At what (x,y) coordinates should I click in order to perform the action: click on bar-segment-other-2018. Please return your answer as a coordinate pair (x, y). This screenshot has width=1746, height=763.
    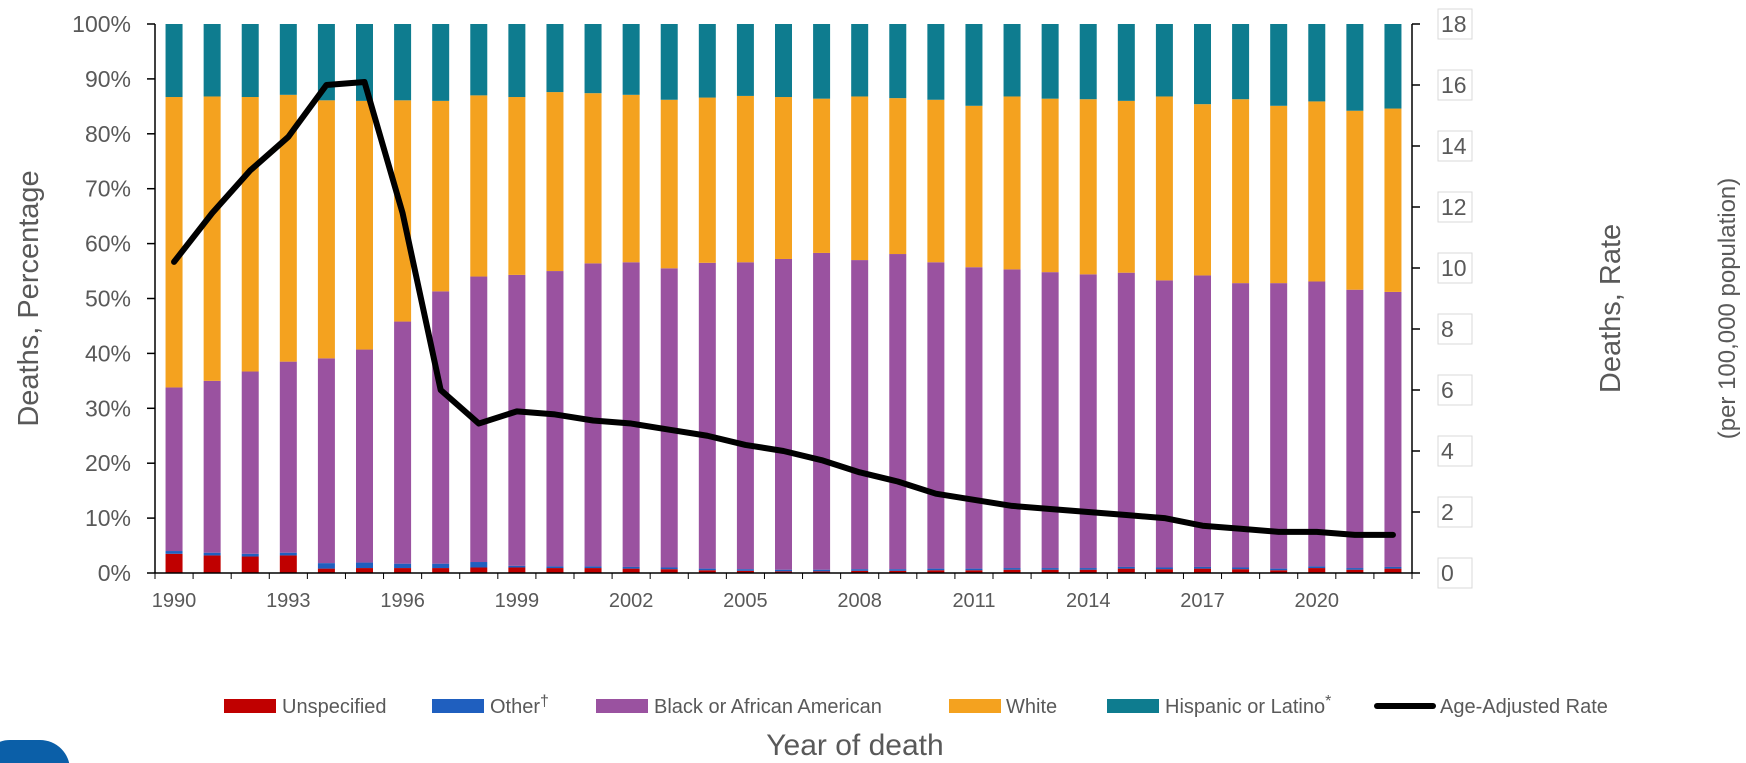
    Looking at the image, I should click on (1241, 568).